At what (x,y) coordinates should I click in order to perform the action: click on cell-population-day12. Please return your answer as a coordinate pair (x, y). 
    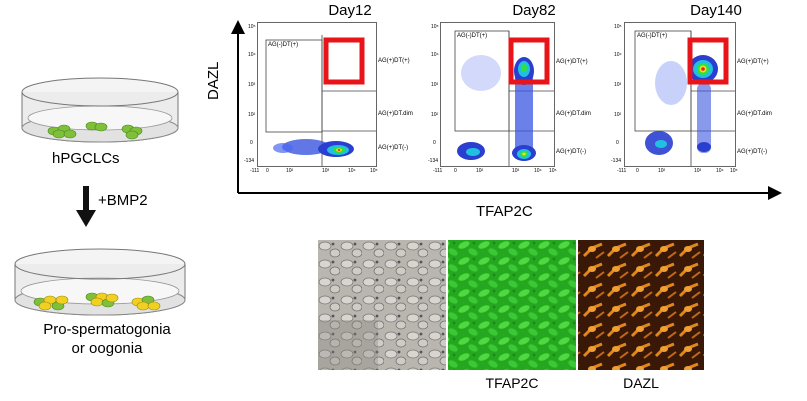
    Looking at the image, I should click on (313, 148).